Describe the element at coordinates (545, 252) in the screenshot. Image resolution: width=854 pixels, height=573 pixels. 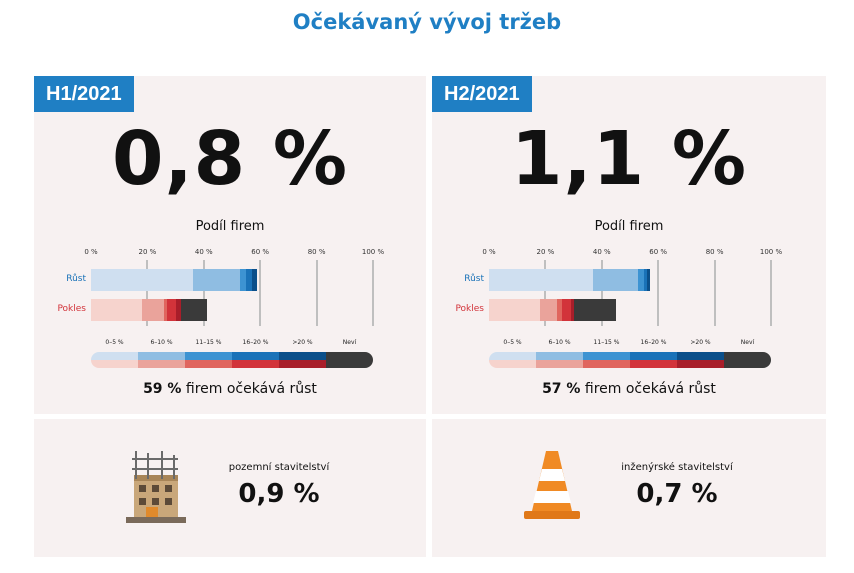
I see `axis-tick-label: 20 %` at that location.